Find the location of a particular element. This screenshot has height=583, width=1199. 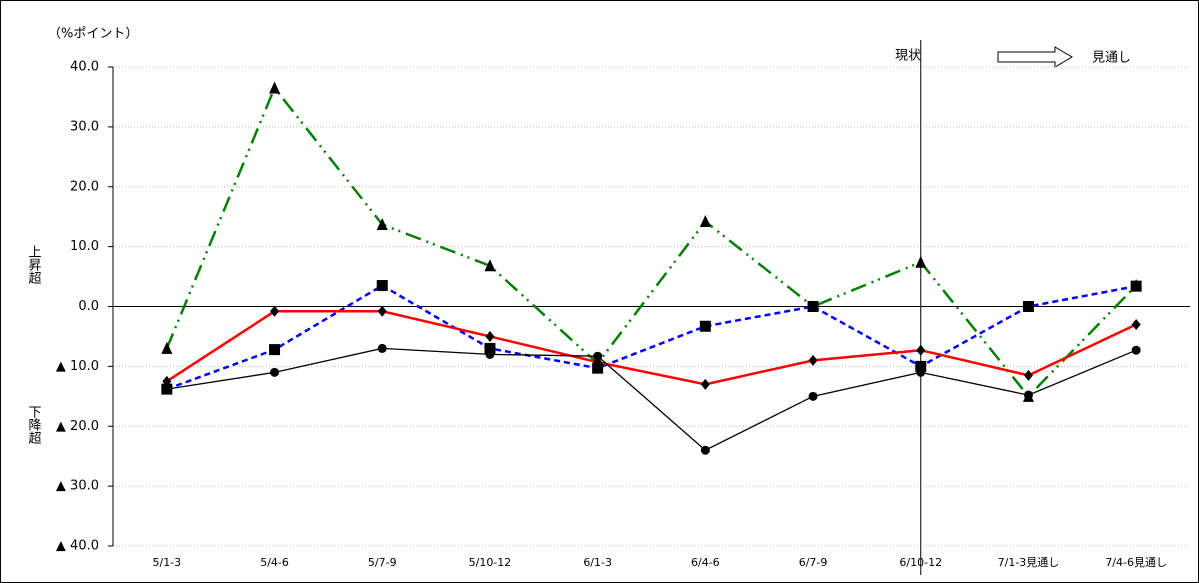

y-tick-label: ▲ 20.0 is located at coordinates (77, 426).